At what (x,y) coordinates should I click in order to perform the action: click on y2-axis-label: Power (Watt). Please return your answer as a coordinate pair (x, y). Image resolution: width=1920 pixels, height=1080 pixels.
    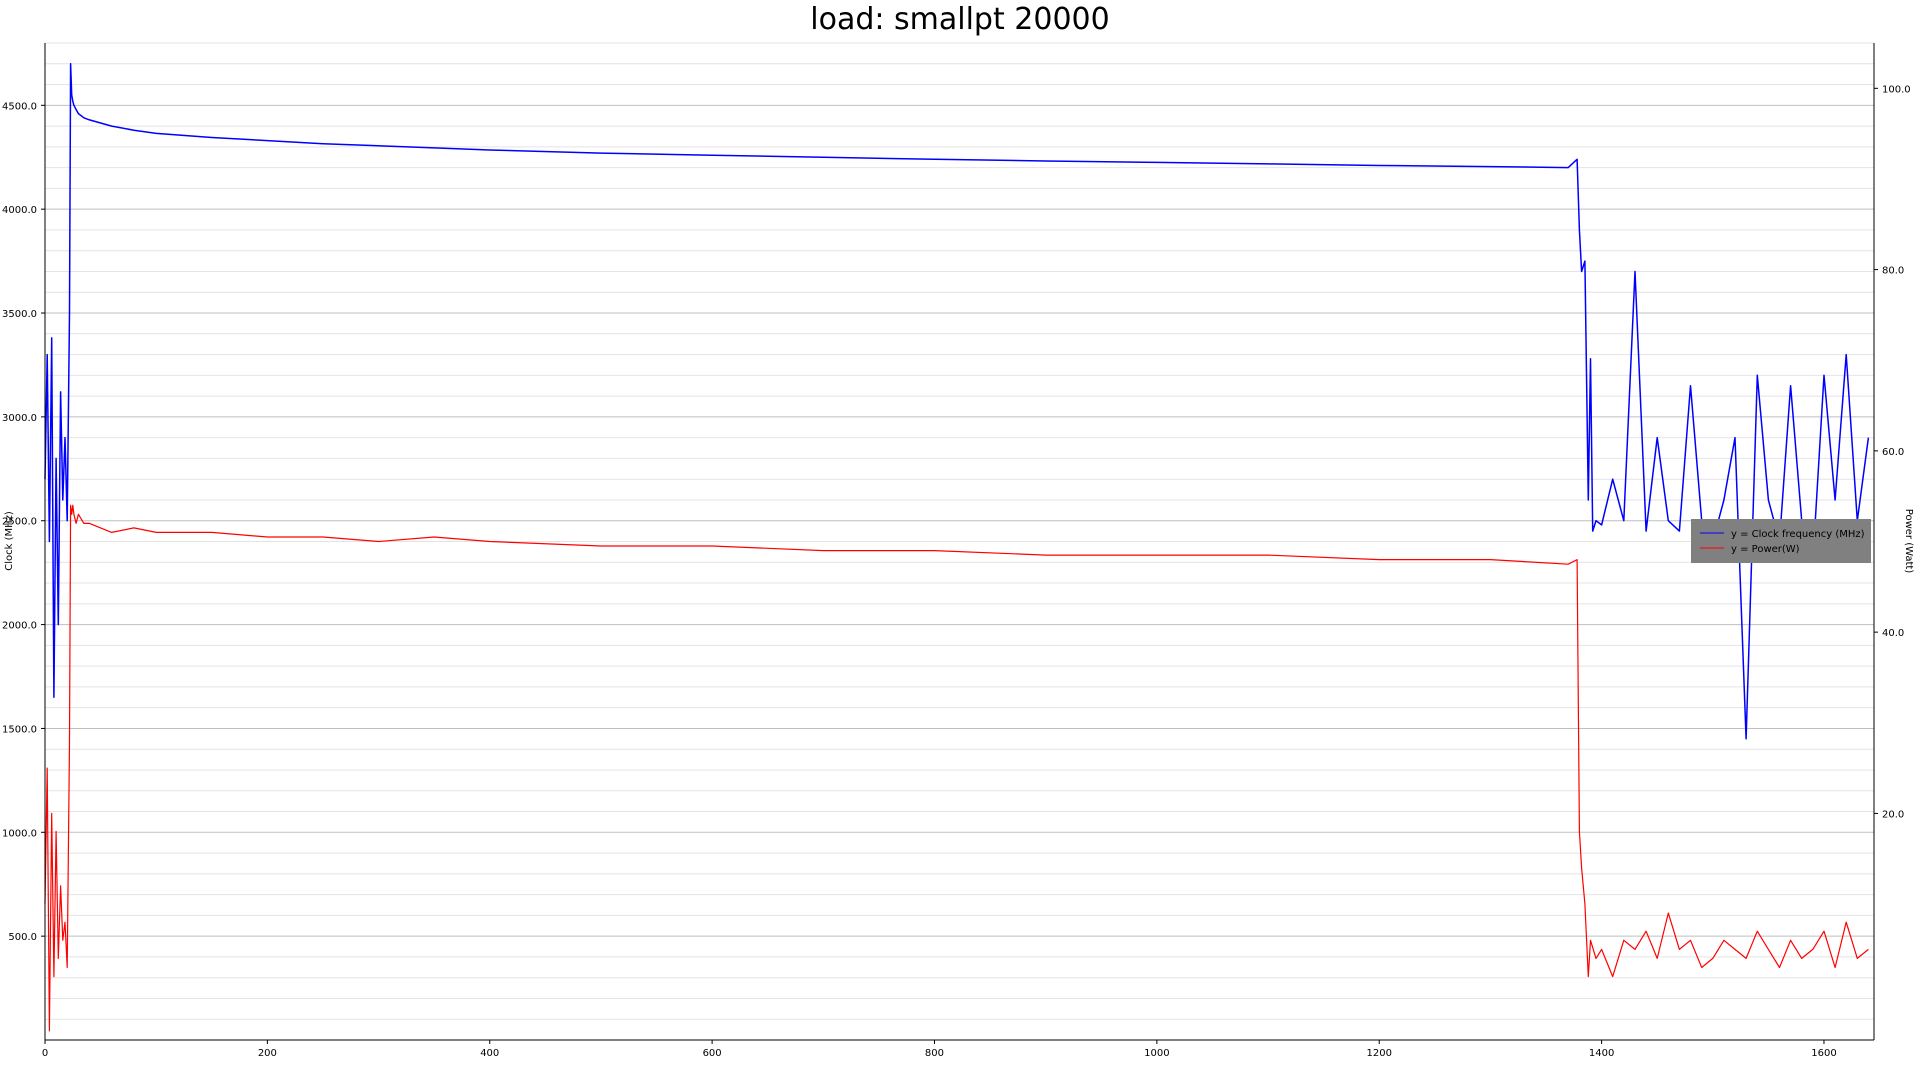
    Looking at the image, I should click on (1908, 541).